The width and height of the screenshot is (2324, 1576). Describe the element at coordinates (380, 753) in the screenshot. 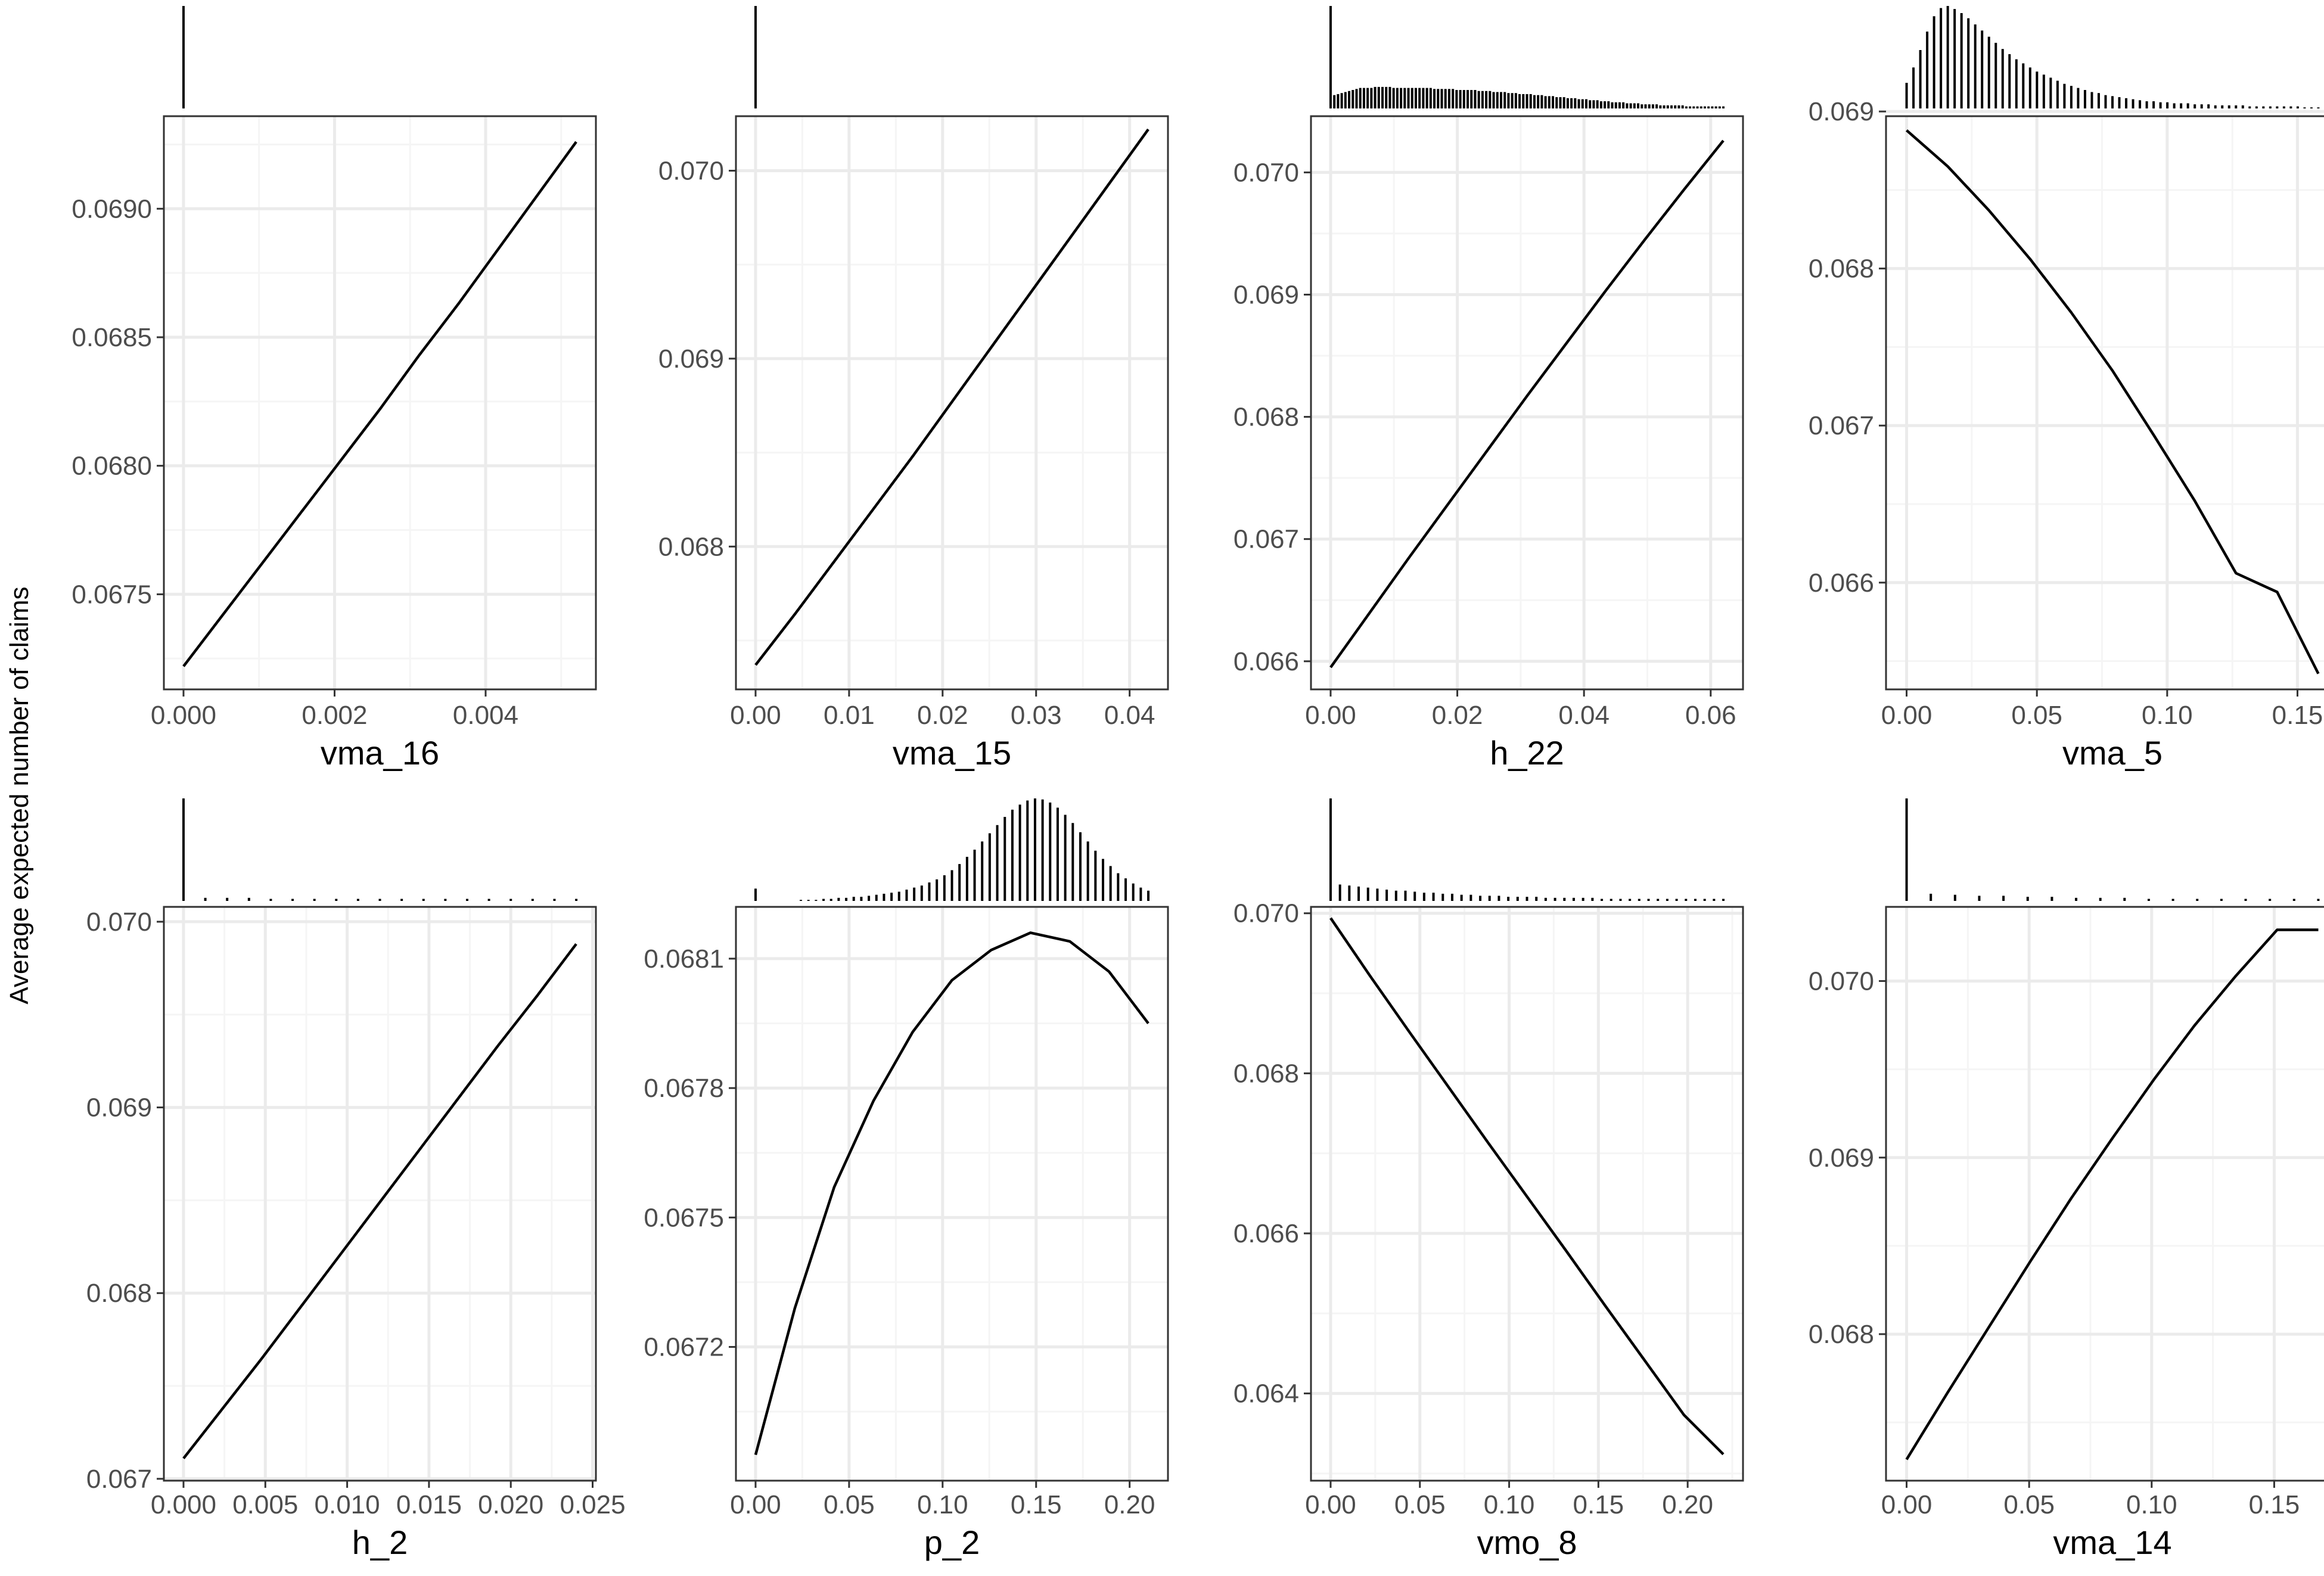

I see `x-axis-label: vma_16` at that location.